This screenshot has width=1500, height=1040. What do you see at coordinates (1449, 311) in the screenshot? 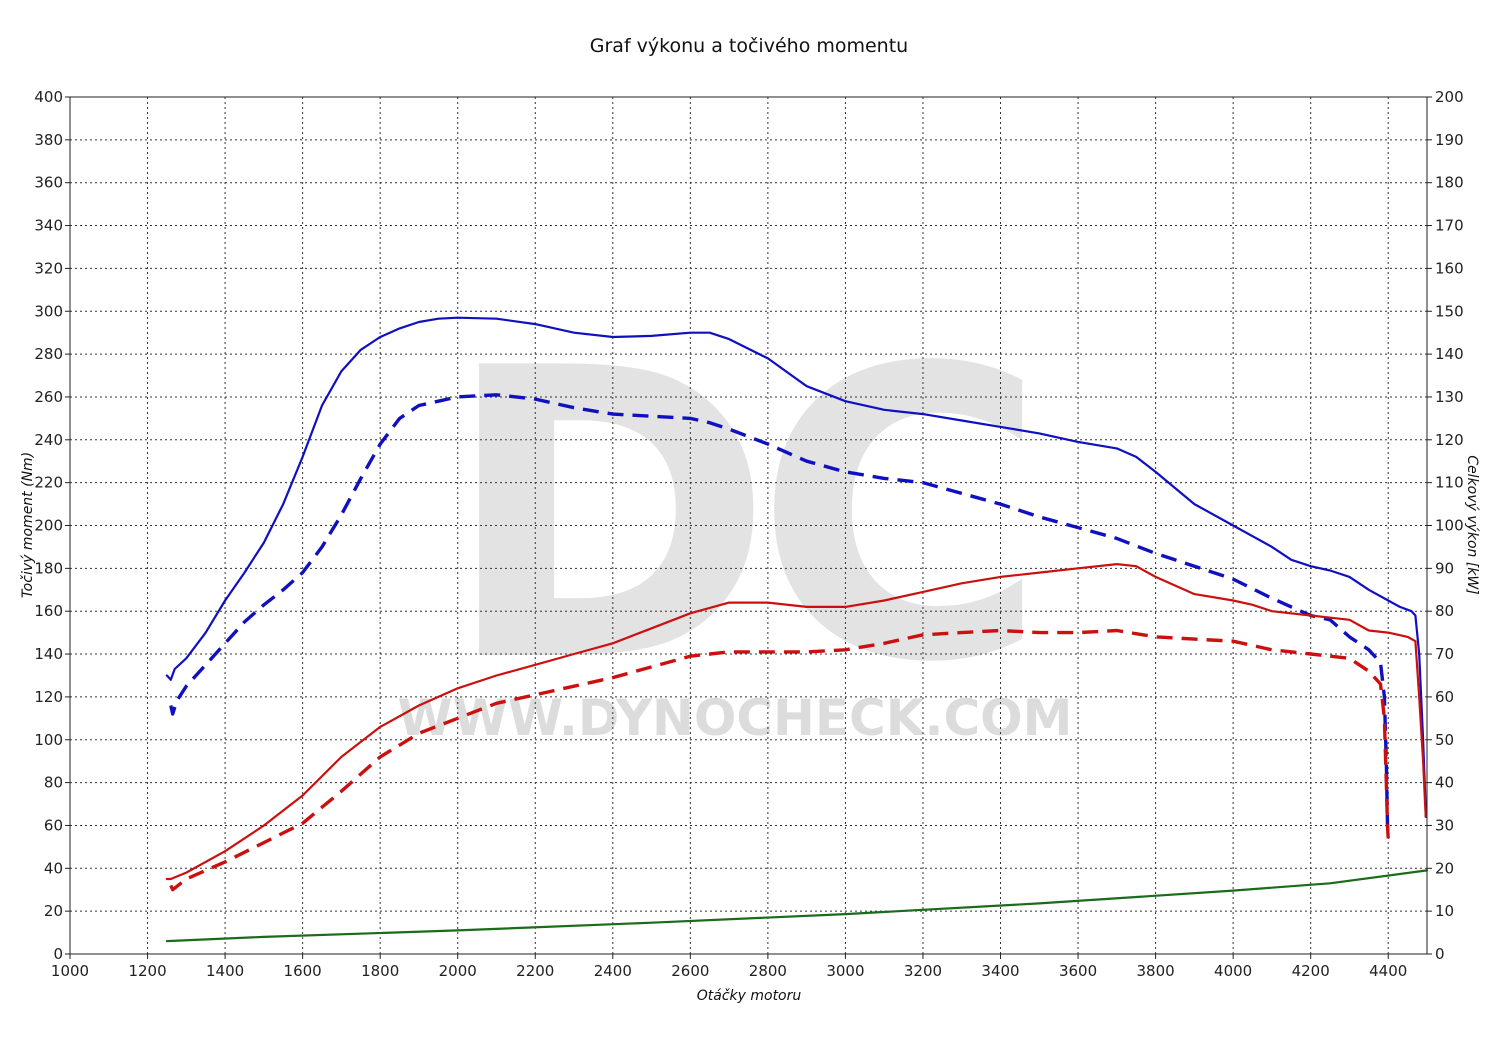
I see `y-right-tick-label: 150` at bounding box center [1449, 311].